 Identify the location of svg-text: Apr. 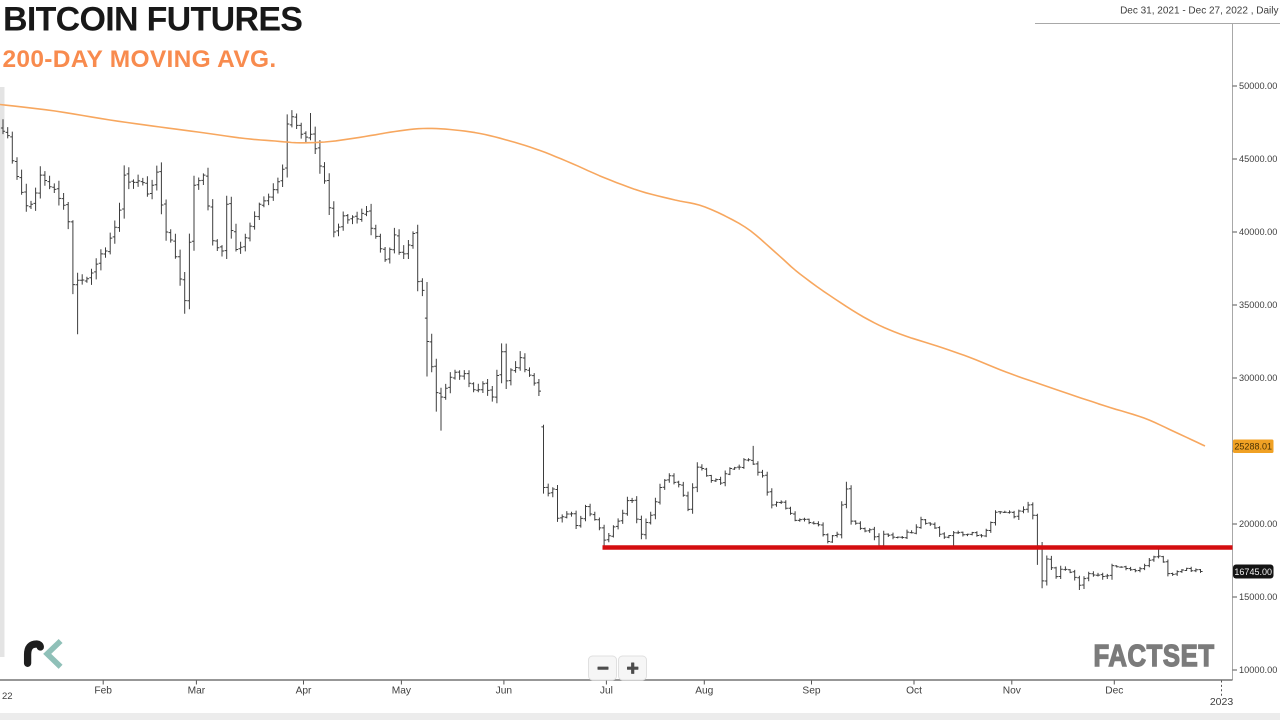
(304, 691).